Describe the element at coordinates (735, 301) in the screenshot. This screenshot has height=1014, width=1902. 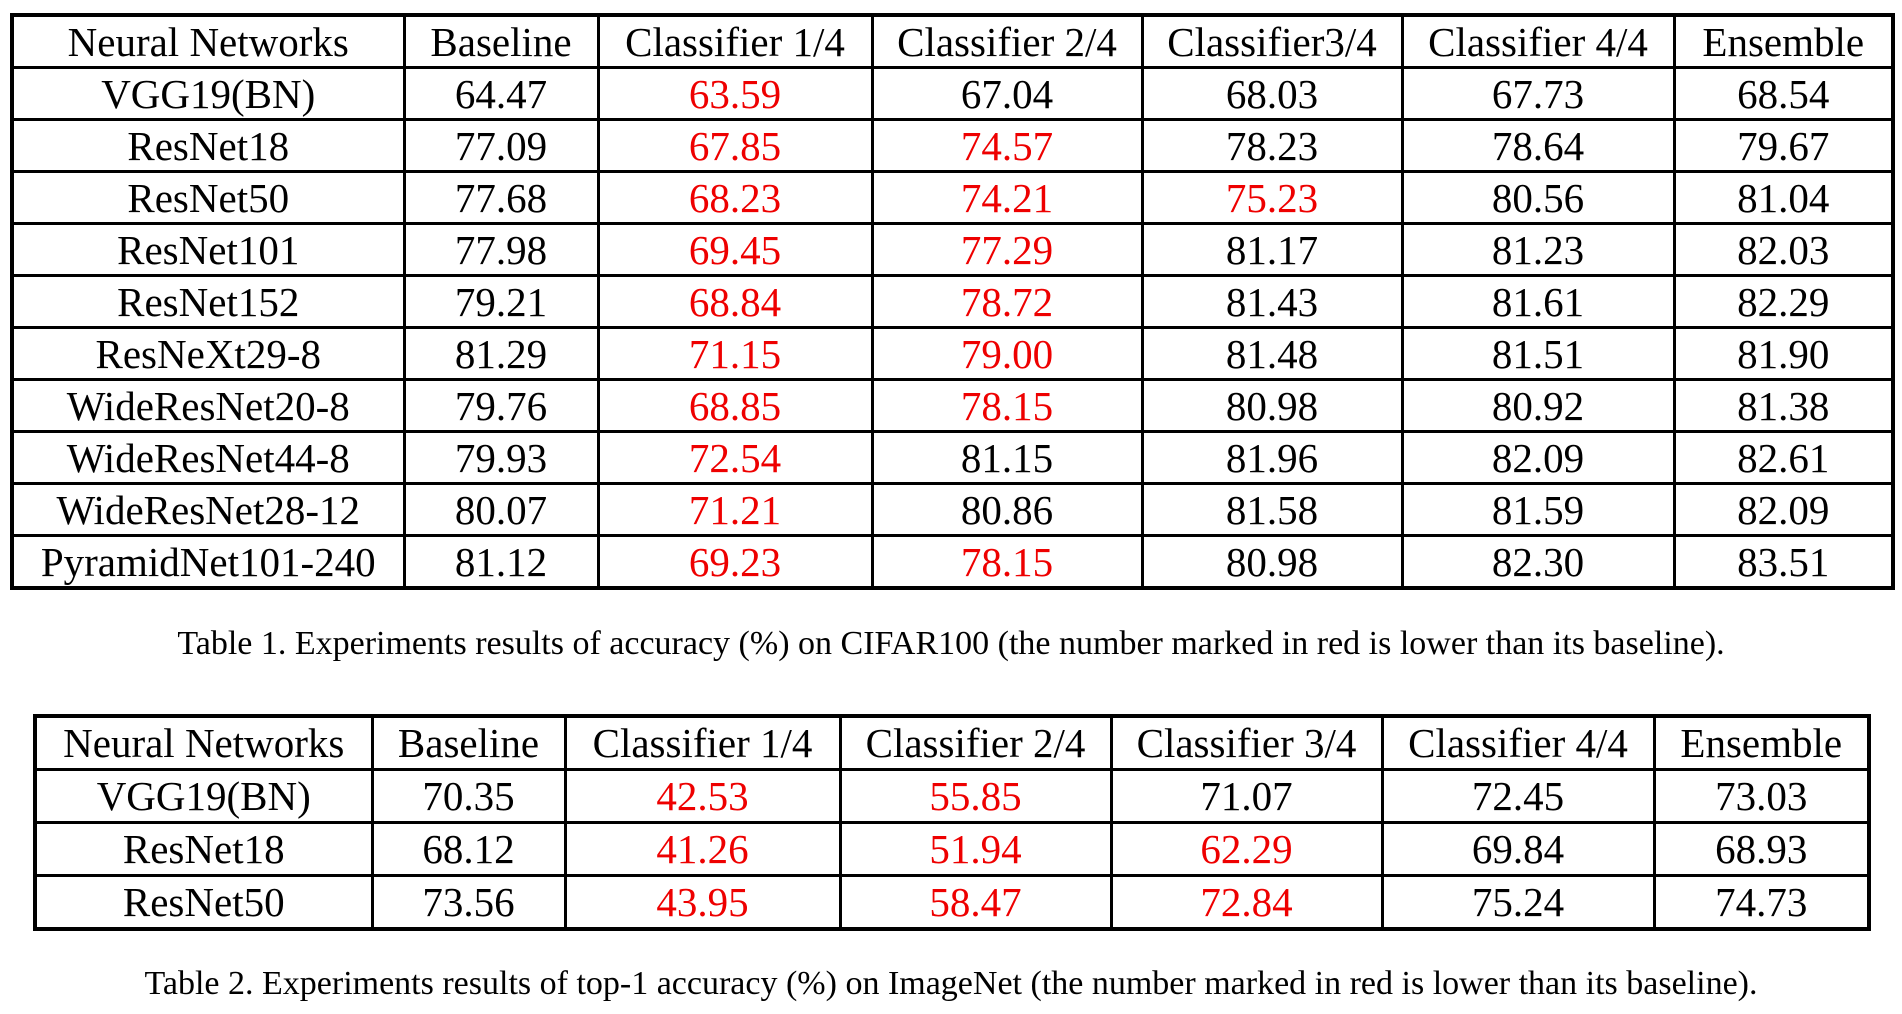
I see `accuracy-value-cell: 68.84` at that location.